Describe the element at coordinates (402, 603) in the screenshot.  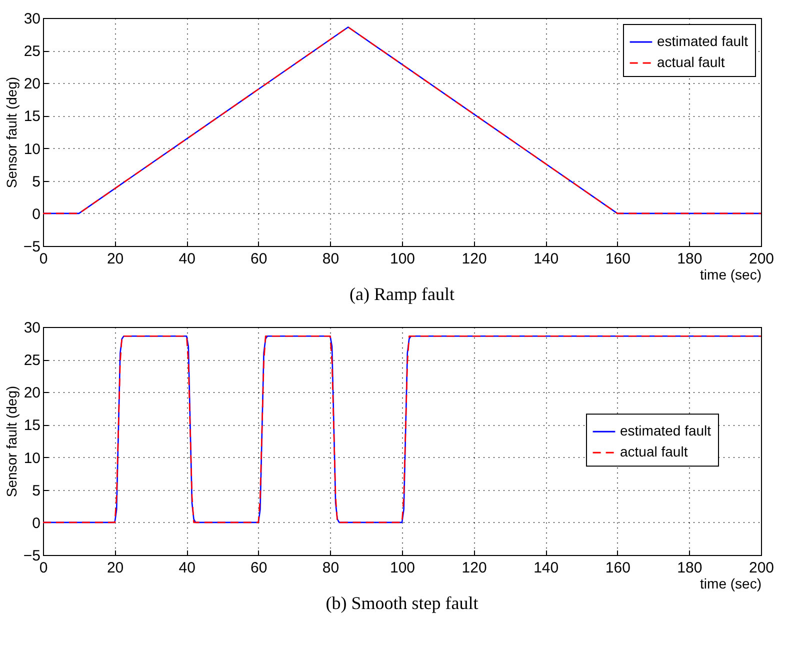
I see `text: (b) Smooth step fault` at that location.